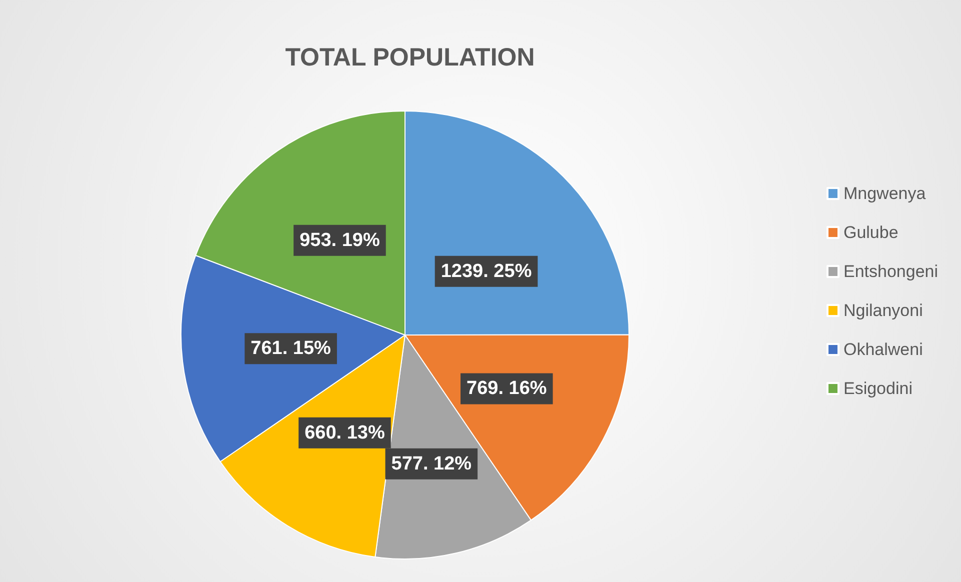 The image size is (961, 582). What do you see at coordinates (890, 271) in the screenshot?
I see `legend-label: Entshongeni` at bounding box center [890, 271].